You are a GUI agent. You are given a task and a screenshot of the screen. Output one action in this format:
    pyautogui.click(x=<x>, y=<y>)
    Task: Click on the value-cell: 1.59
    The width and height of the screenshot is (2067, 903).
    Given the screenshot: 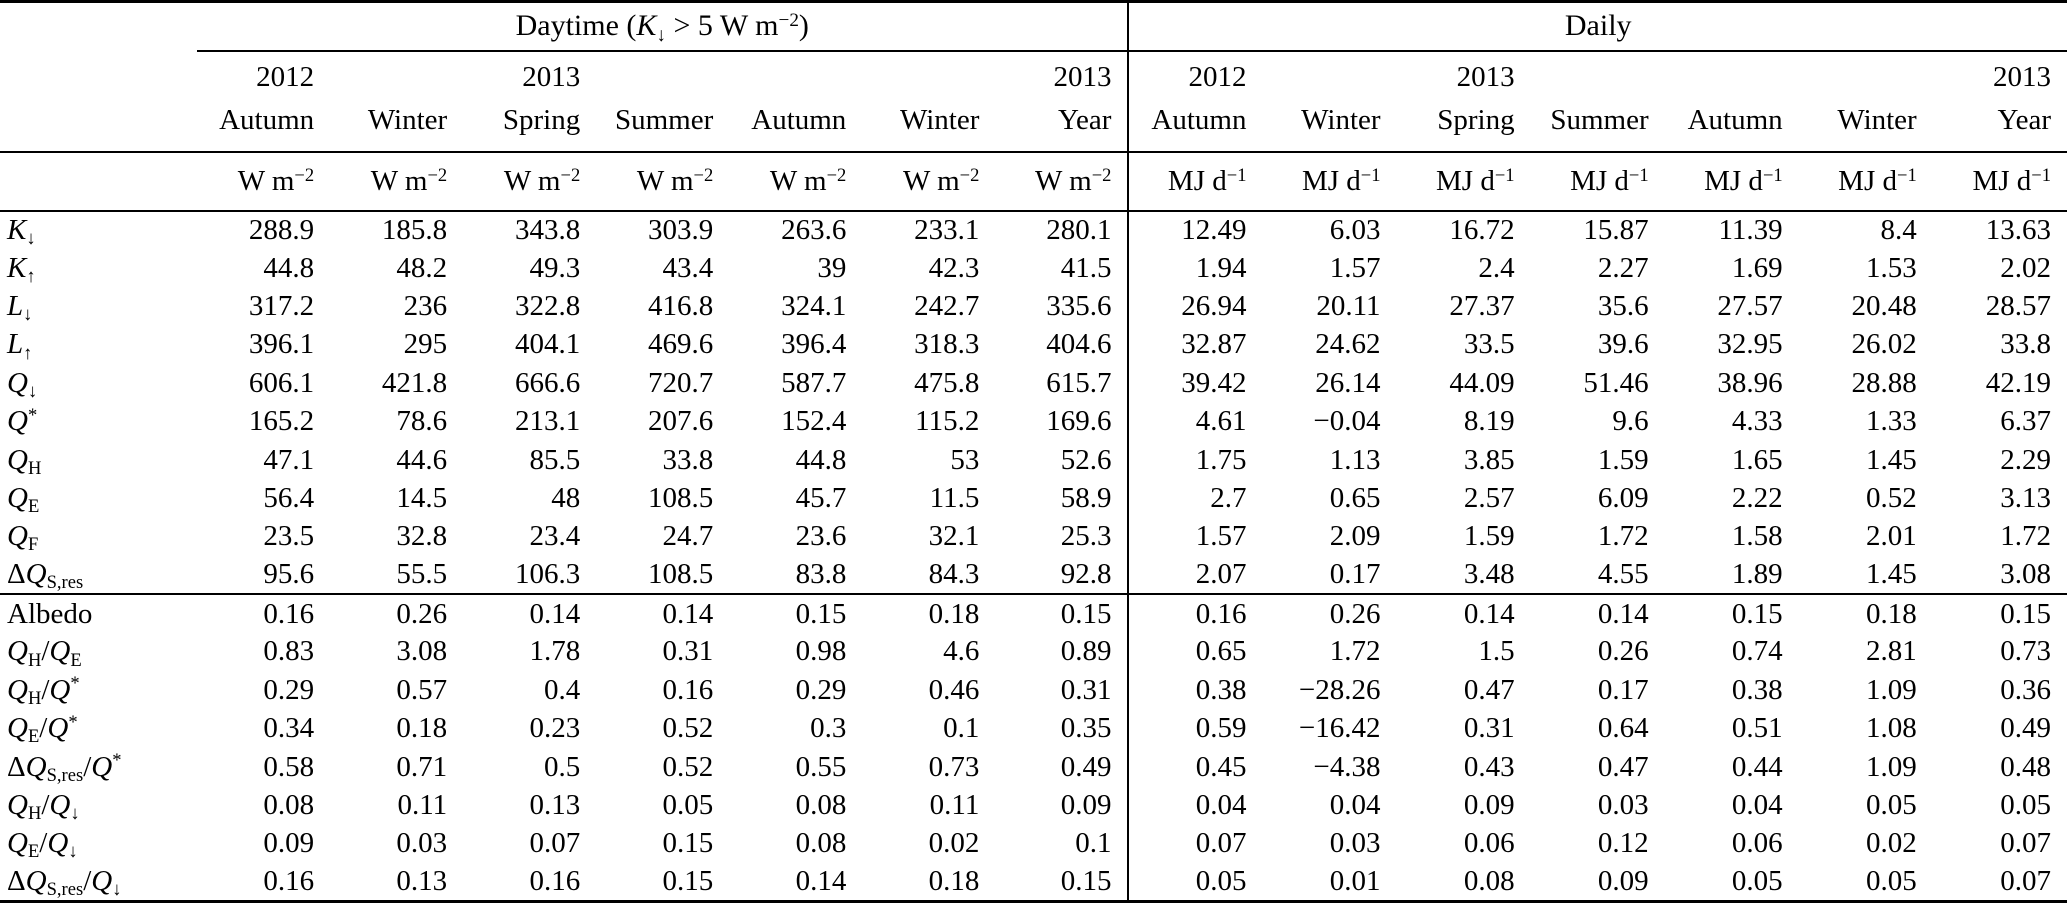 What is the action you would take?
    pyautogui.click(x=1623, y=459)
    